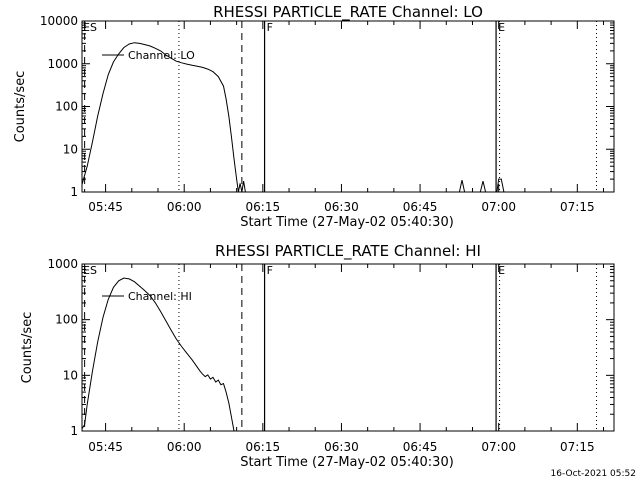 This screenshot has width=640, height=480. Describe the element at coordinates (59, 21) in the screenshot. I see `y-tick-label: 10000` at that location.